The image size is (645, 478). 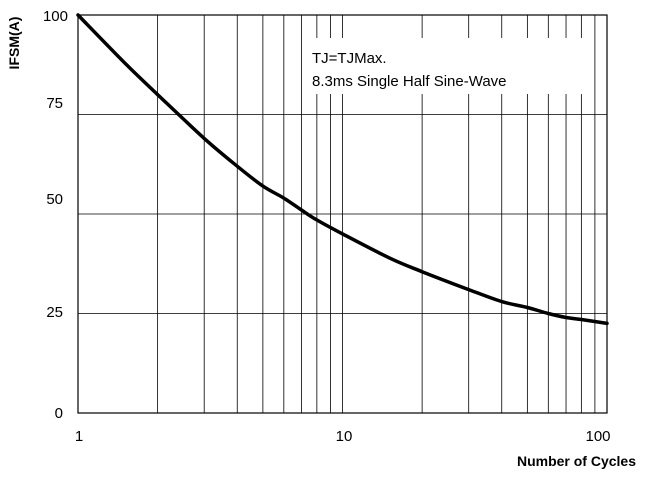 What do you see at coordinates (54, 199) in the screenshot?
I see `y-tick-label-50: 50` at bounding box center [54, 199].